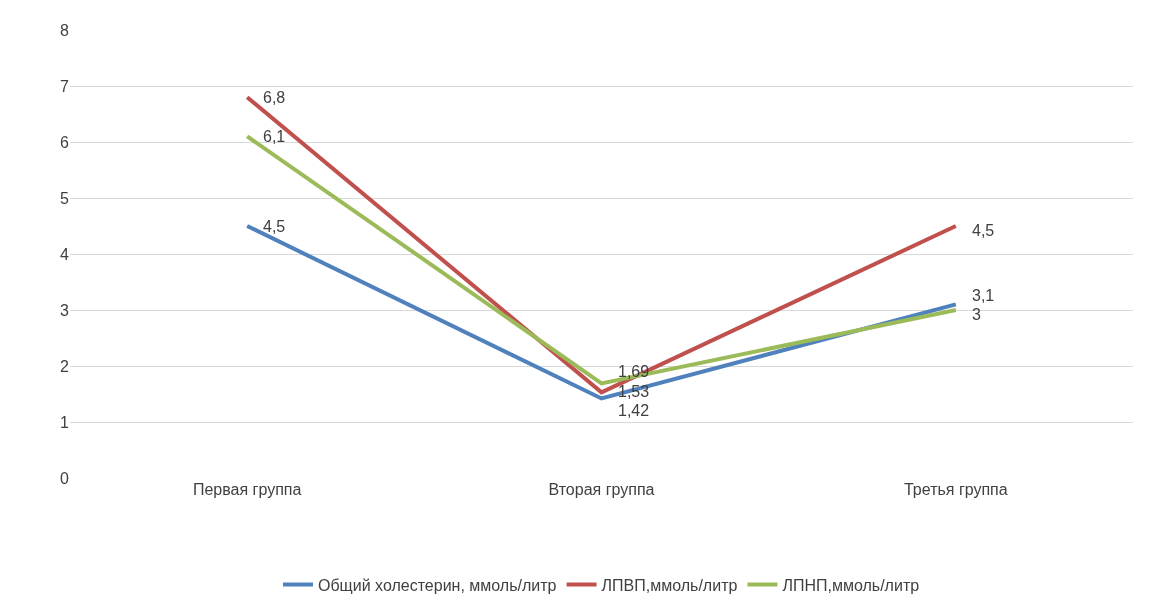  I want to click on data-label: 3,1, so click(983, 295).